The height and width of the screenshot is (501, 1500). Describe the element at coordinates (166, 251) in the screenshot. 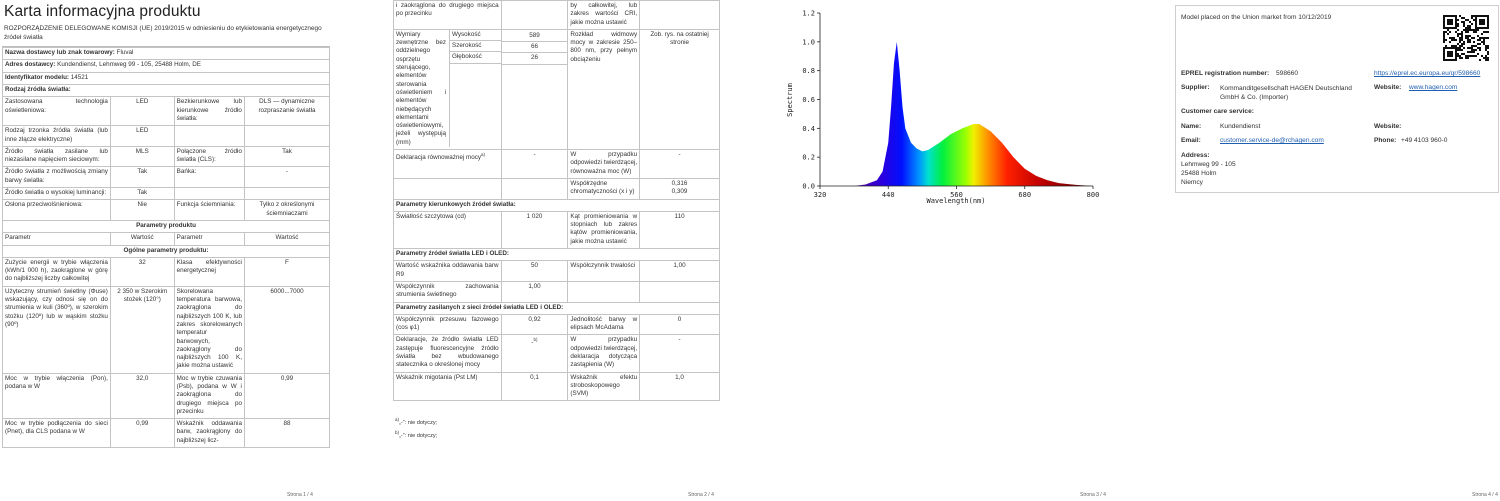

I see `section-title: Ogólne parametry produktu:` at that location.